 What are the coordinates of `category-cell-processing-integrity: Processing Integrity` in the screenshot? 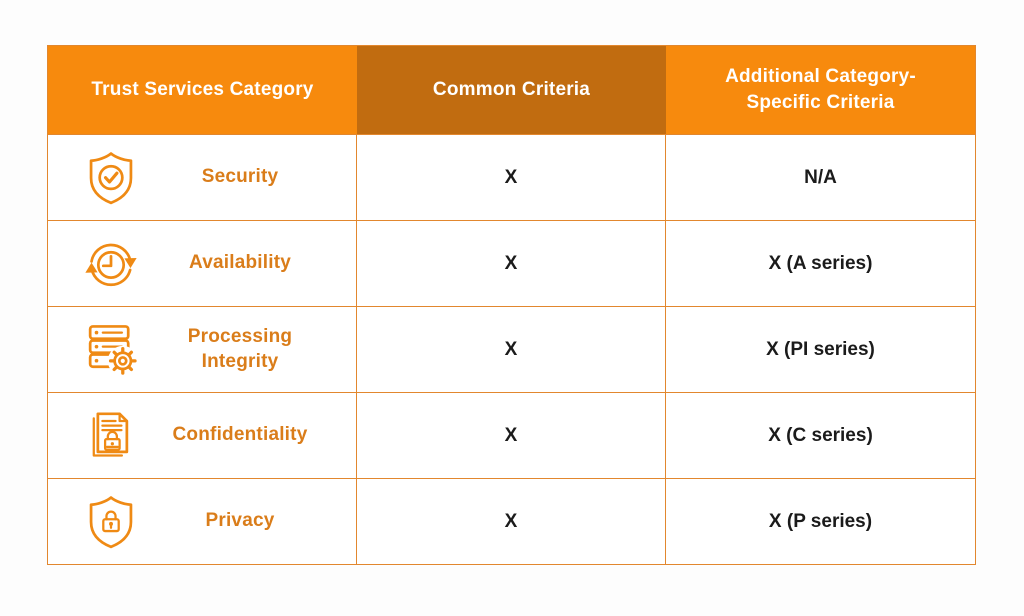 It's located at (202, 349).